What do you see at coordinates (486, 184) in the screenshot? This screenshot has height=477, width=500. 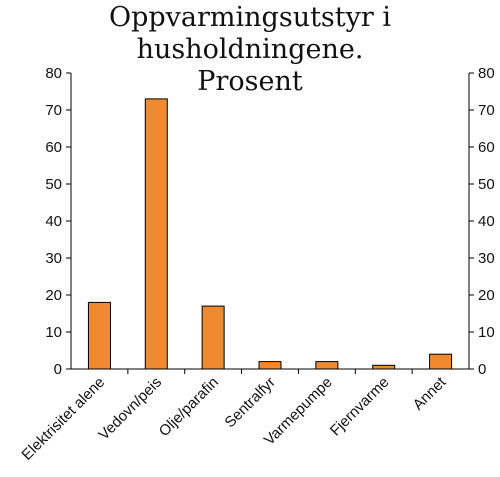 I see `right-tick-label: 50` at bounding box center [486, 184].